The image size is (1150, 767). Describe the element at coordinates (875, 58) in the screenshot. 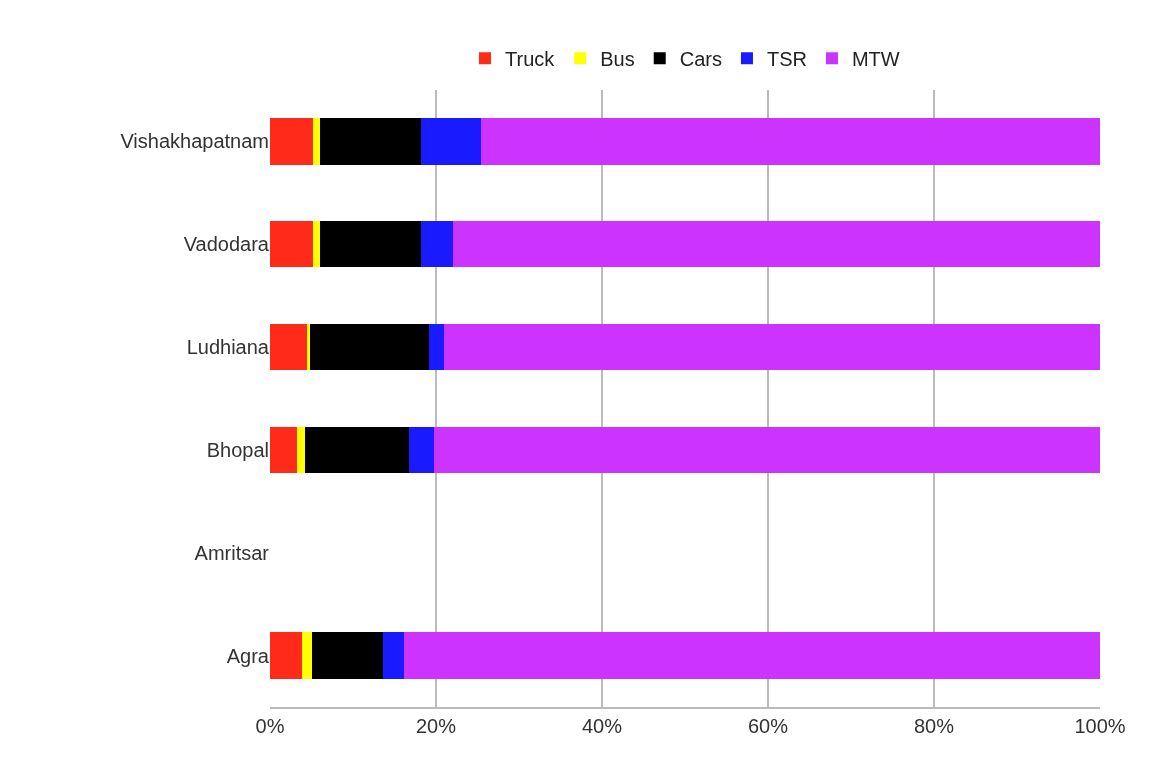

I see `legend-label: MTW` at that location.